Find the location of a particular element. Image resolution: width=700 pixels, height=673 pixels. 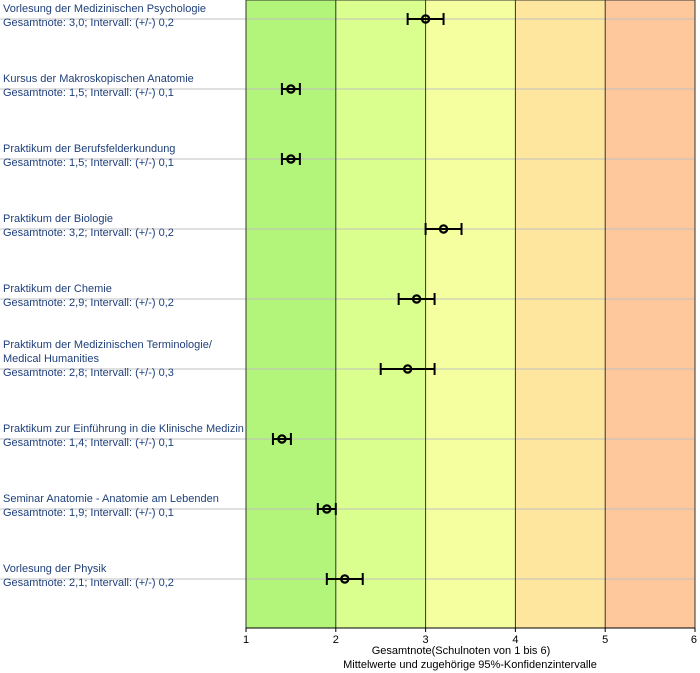

category-summary: Gesamtnote: 3,0; Intervall: (+/-) 0,2 is located at coordinates (88, 23).